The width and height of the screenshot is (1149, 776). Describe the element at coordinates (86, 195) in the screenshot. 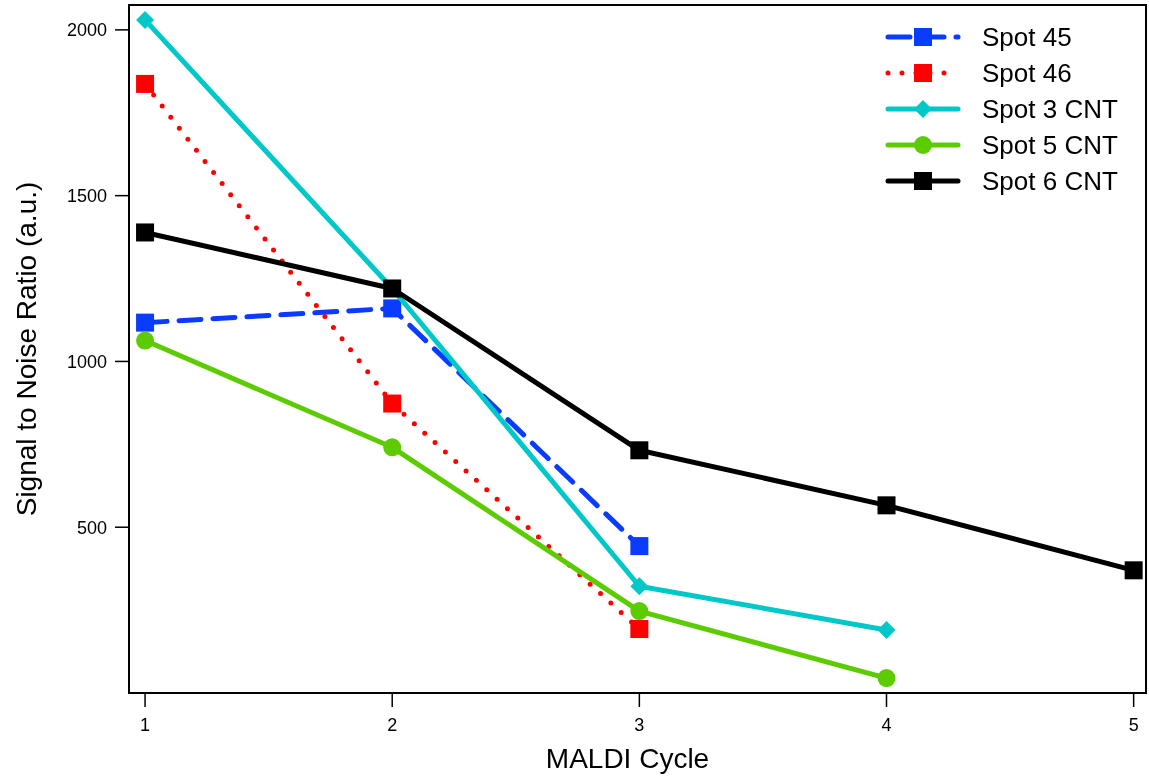

I see `y-tick-label: 1500` at that location.